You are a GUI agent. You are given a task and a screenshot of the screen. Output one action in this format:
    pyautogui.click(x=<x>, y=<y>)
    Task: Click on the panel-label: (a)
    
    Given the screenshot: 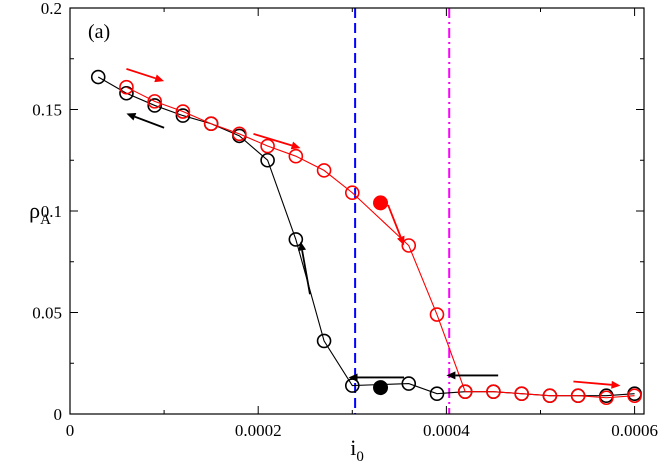 What is the action you would take?
    pyautogui.click(x=99, y=32)
    